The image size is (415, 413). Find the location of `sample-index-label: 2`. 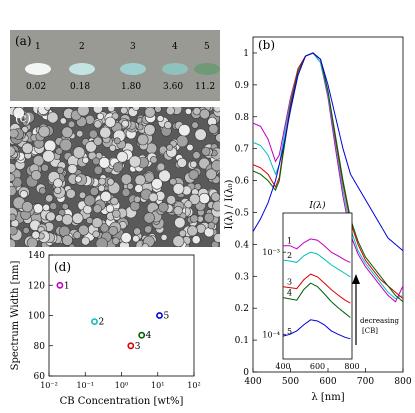

sample-index-label: 2 is located at coordinates (82, 47).